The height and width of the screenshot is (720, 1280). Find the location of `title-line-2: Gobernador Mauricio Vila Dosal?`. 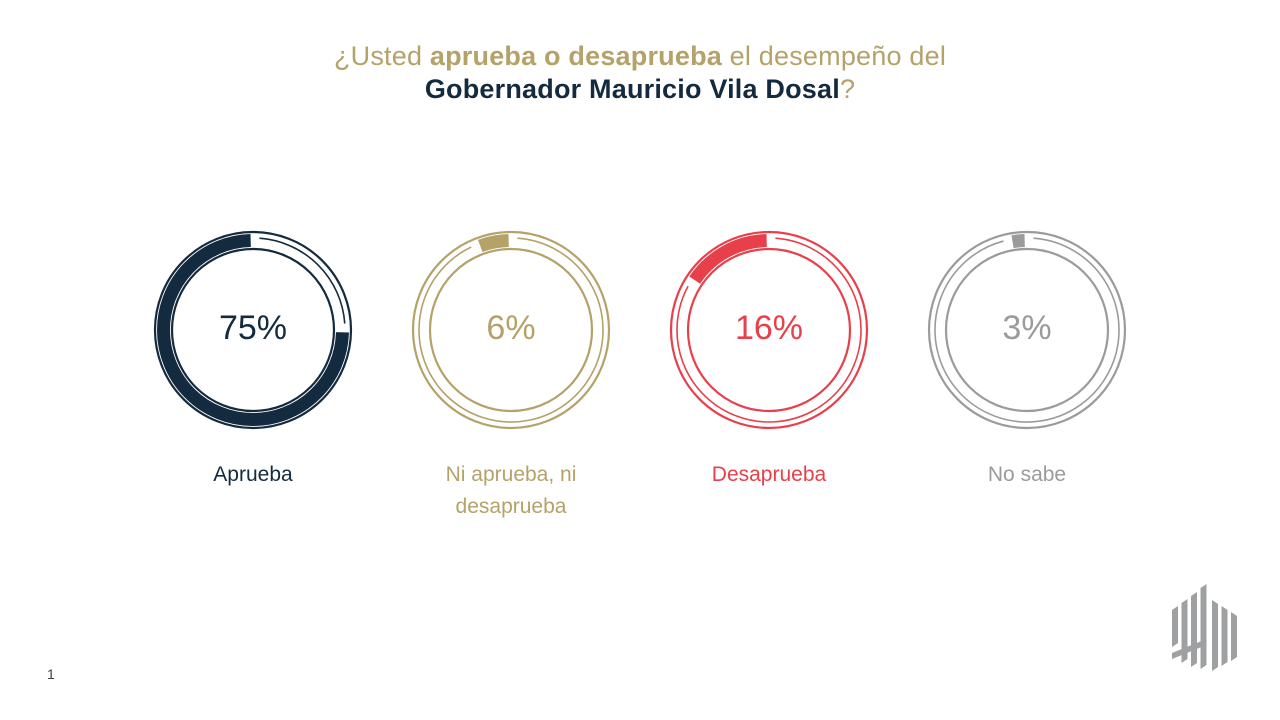

title-line-2: Gobernador Mauricio Vila Dosal? is located at coordinates (640, 89).